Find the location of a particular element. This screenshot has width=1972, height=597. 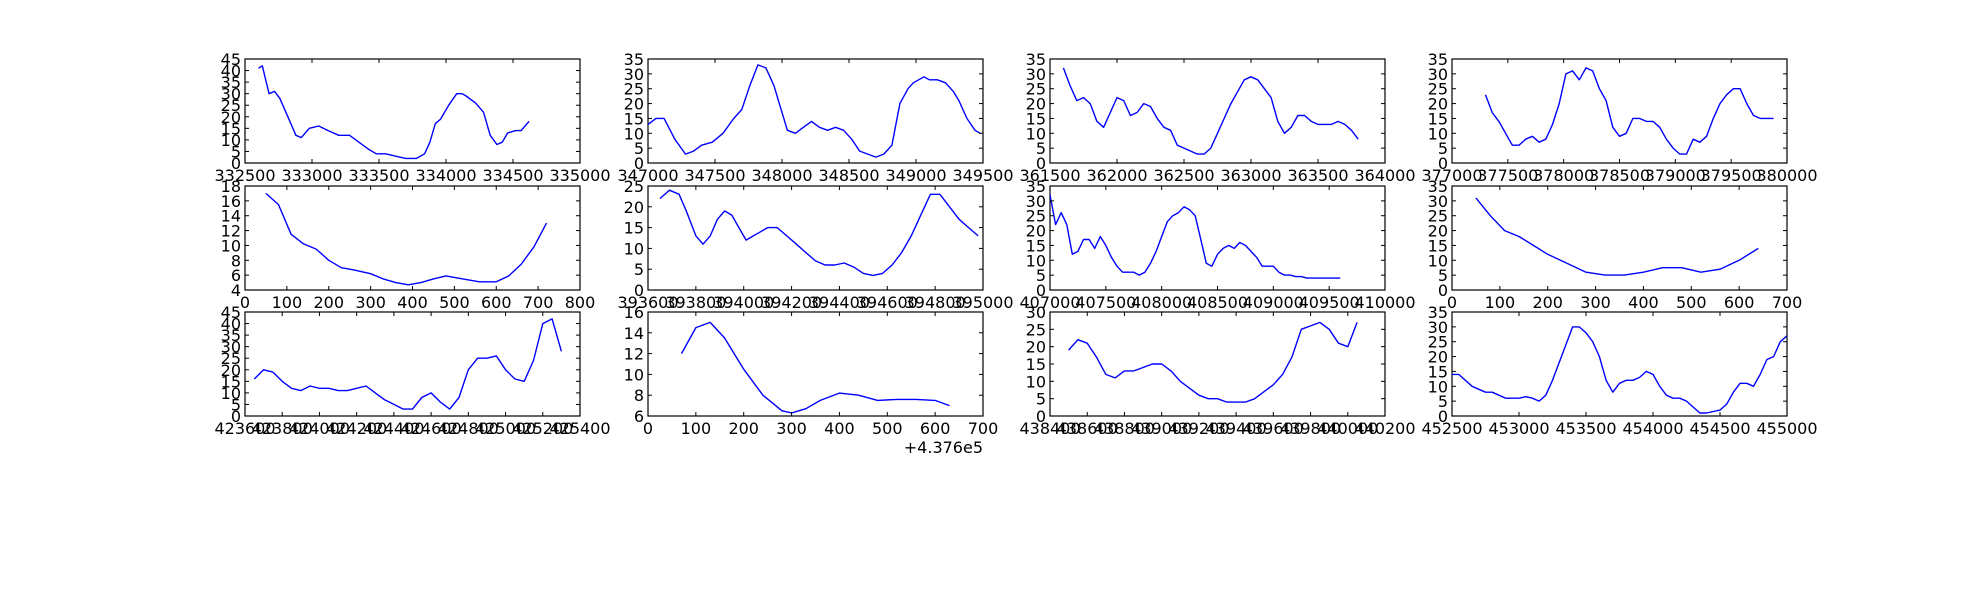

x-tick-label: 453500 is located at coordinates (1585, 428).